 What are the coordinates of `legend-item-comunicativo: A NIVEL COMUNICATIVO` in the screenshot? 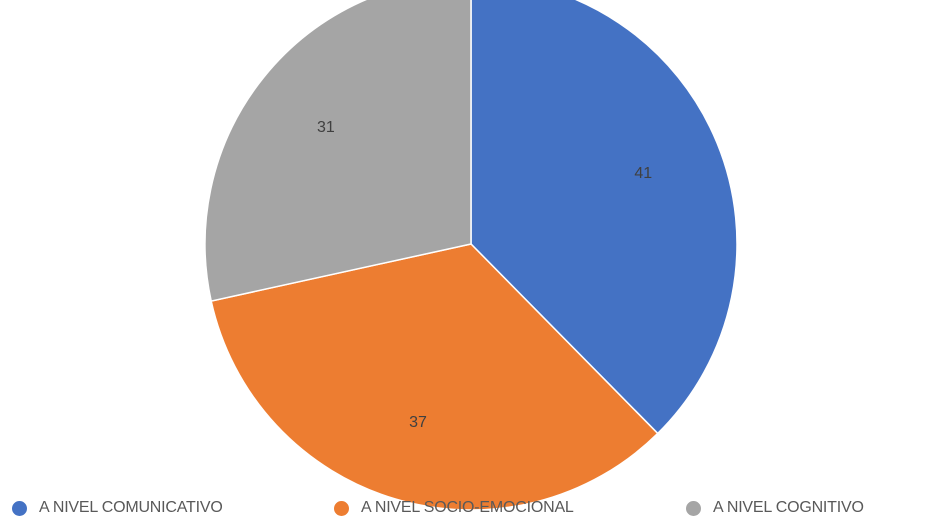 It's located at (117, 508).